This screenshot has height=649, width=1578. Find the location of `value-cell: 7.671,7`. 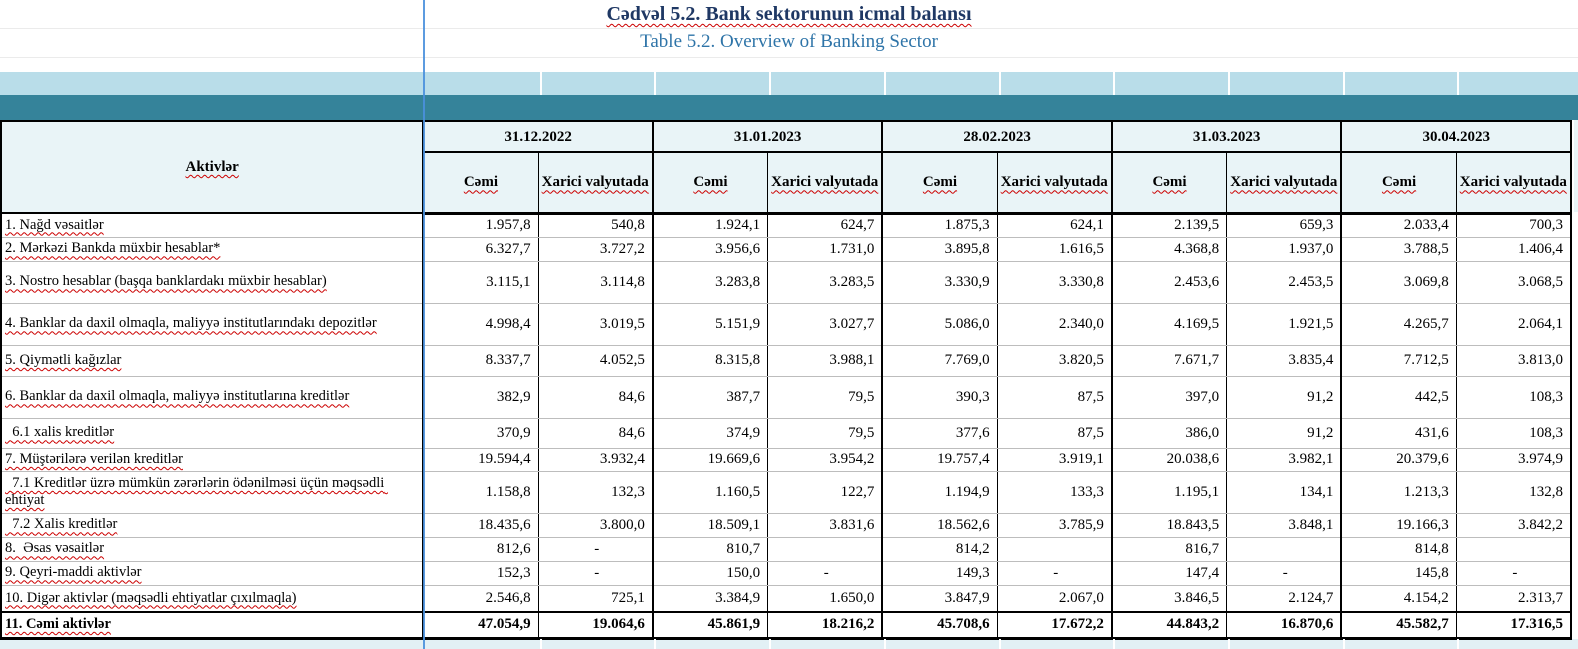

value-cell: 7.671,7 is located at coordinates (1168, 361).